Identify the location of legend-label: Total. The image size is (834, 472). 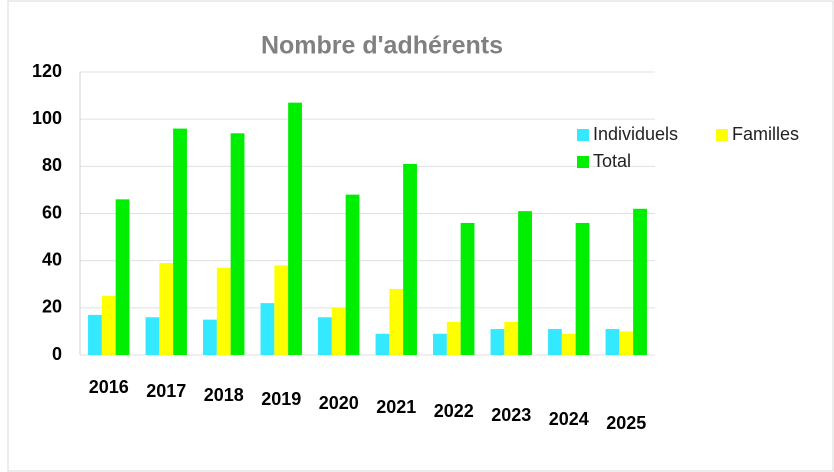
(612, 161).